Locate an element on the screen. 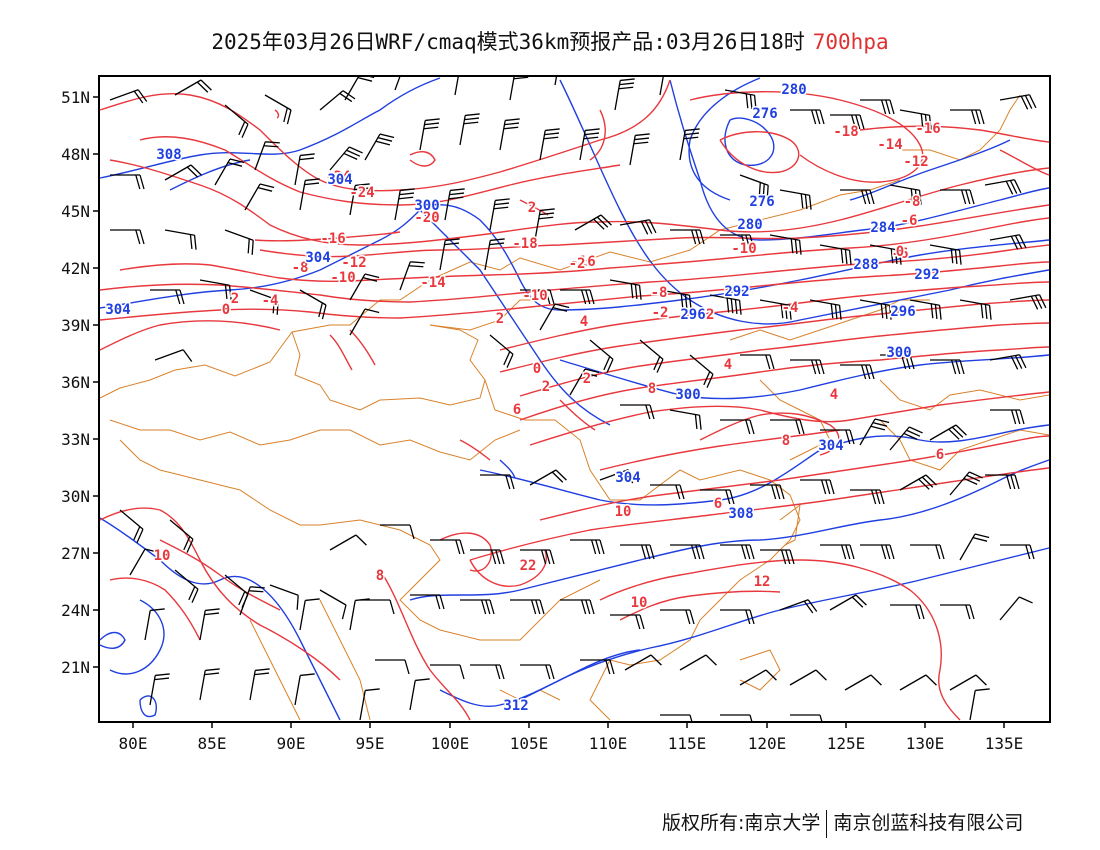 This screenshot has height=850, width=1100. lon-label: 120E is located at coordinates (767, 743).